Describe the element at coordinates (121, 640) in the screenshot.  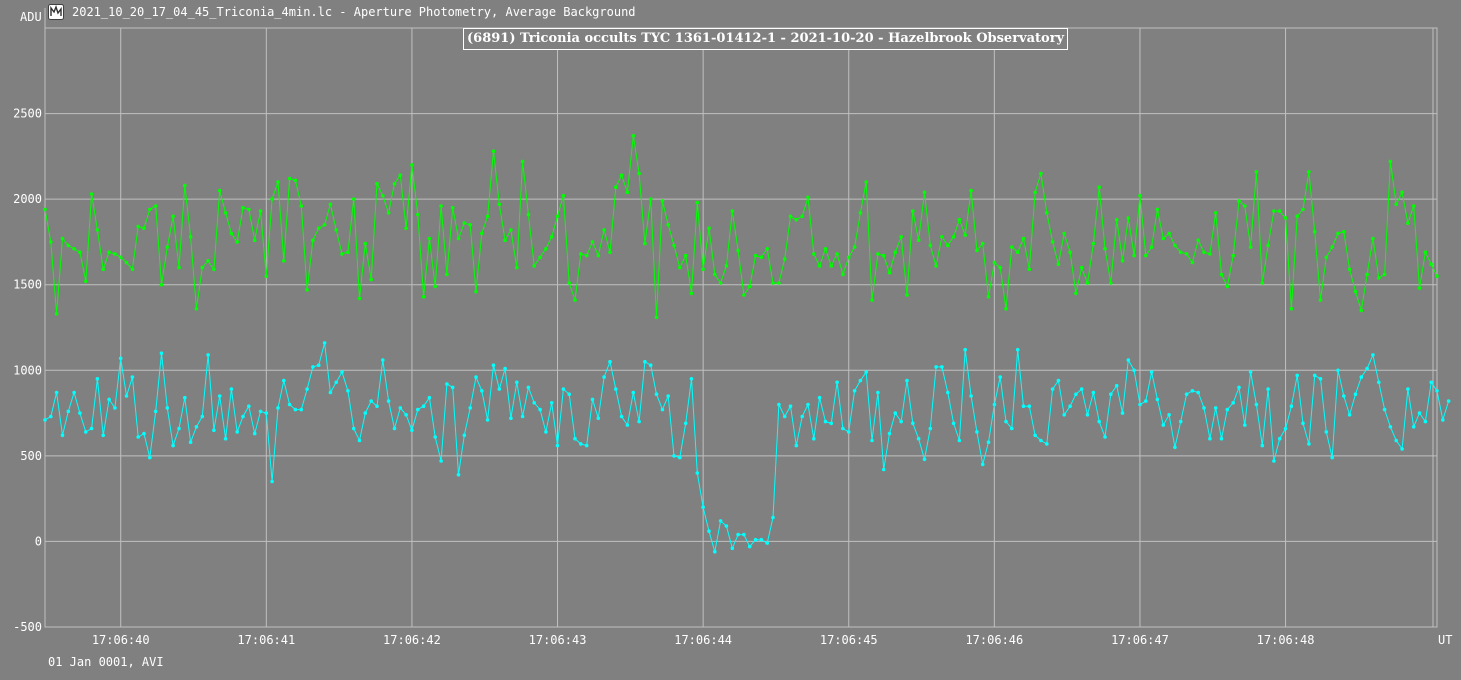
I see `x-tick-label: 17:06:40` at that location.